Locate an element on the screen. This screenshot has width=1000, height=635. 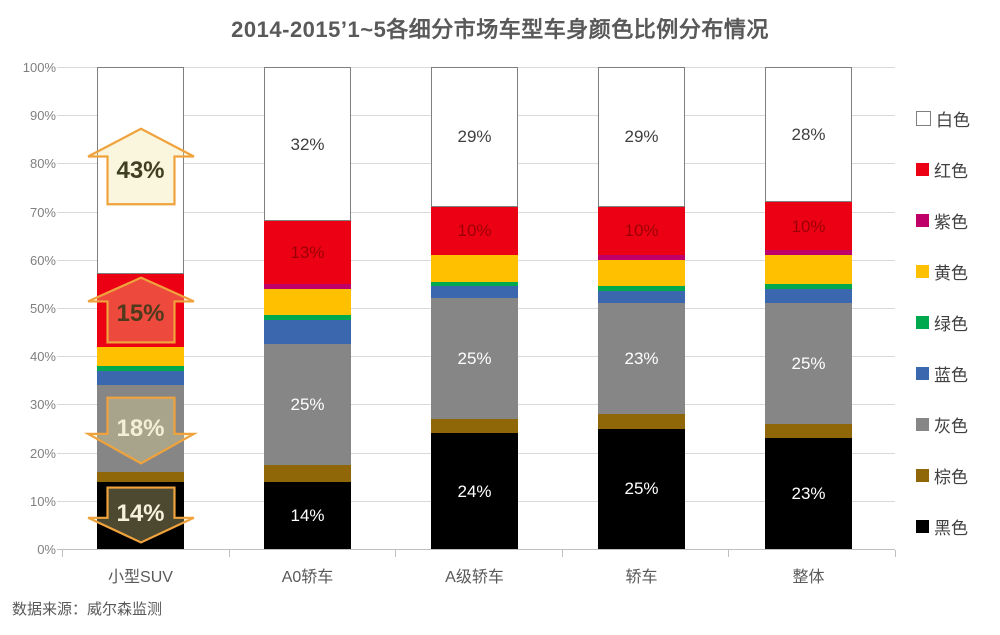
arrow-annotation-down: 18% is located at coordinates (141, 430).